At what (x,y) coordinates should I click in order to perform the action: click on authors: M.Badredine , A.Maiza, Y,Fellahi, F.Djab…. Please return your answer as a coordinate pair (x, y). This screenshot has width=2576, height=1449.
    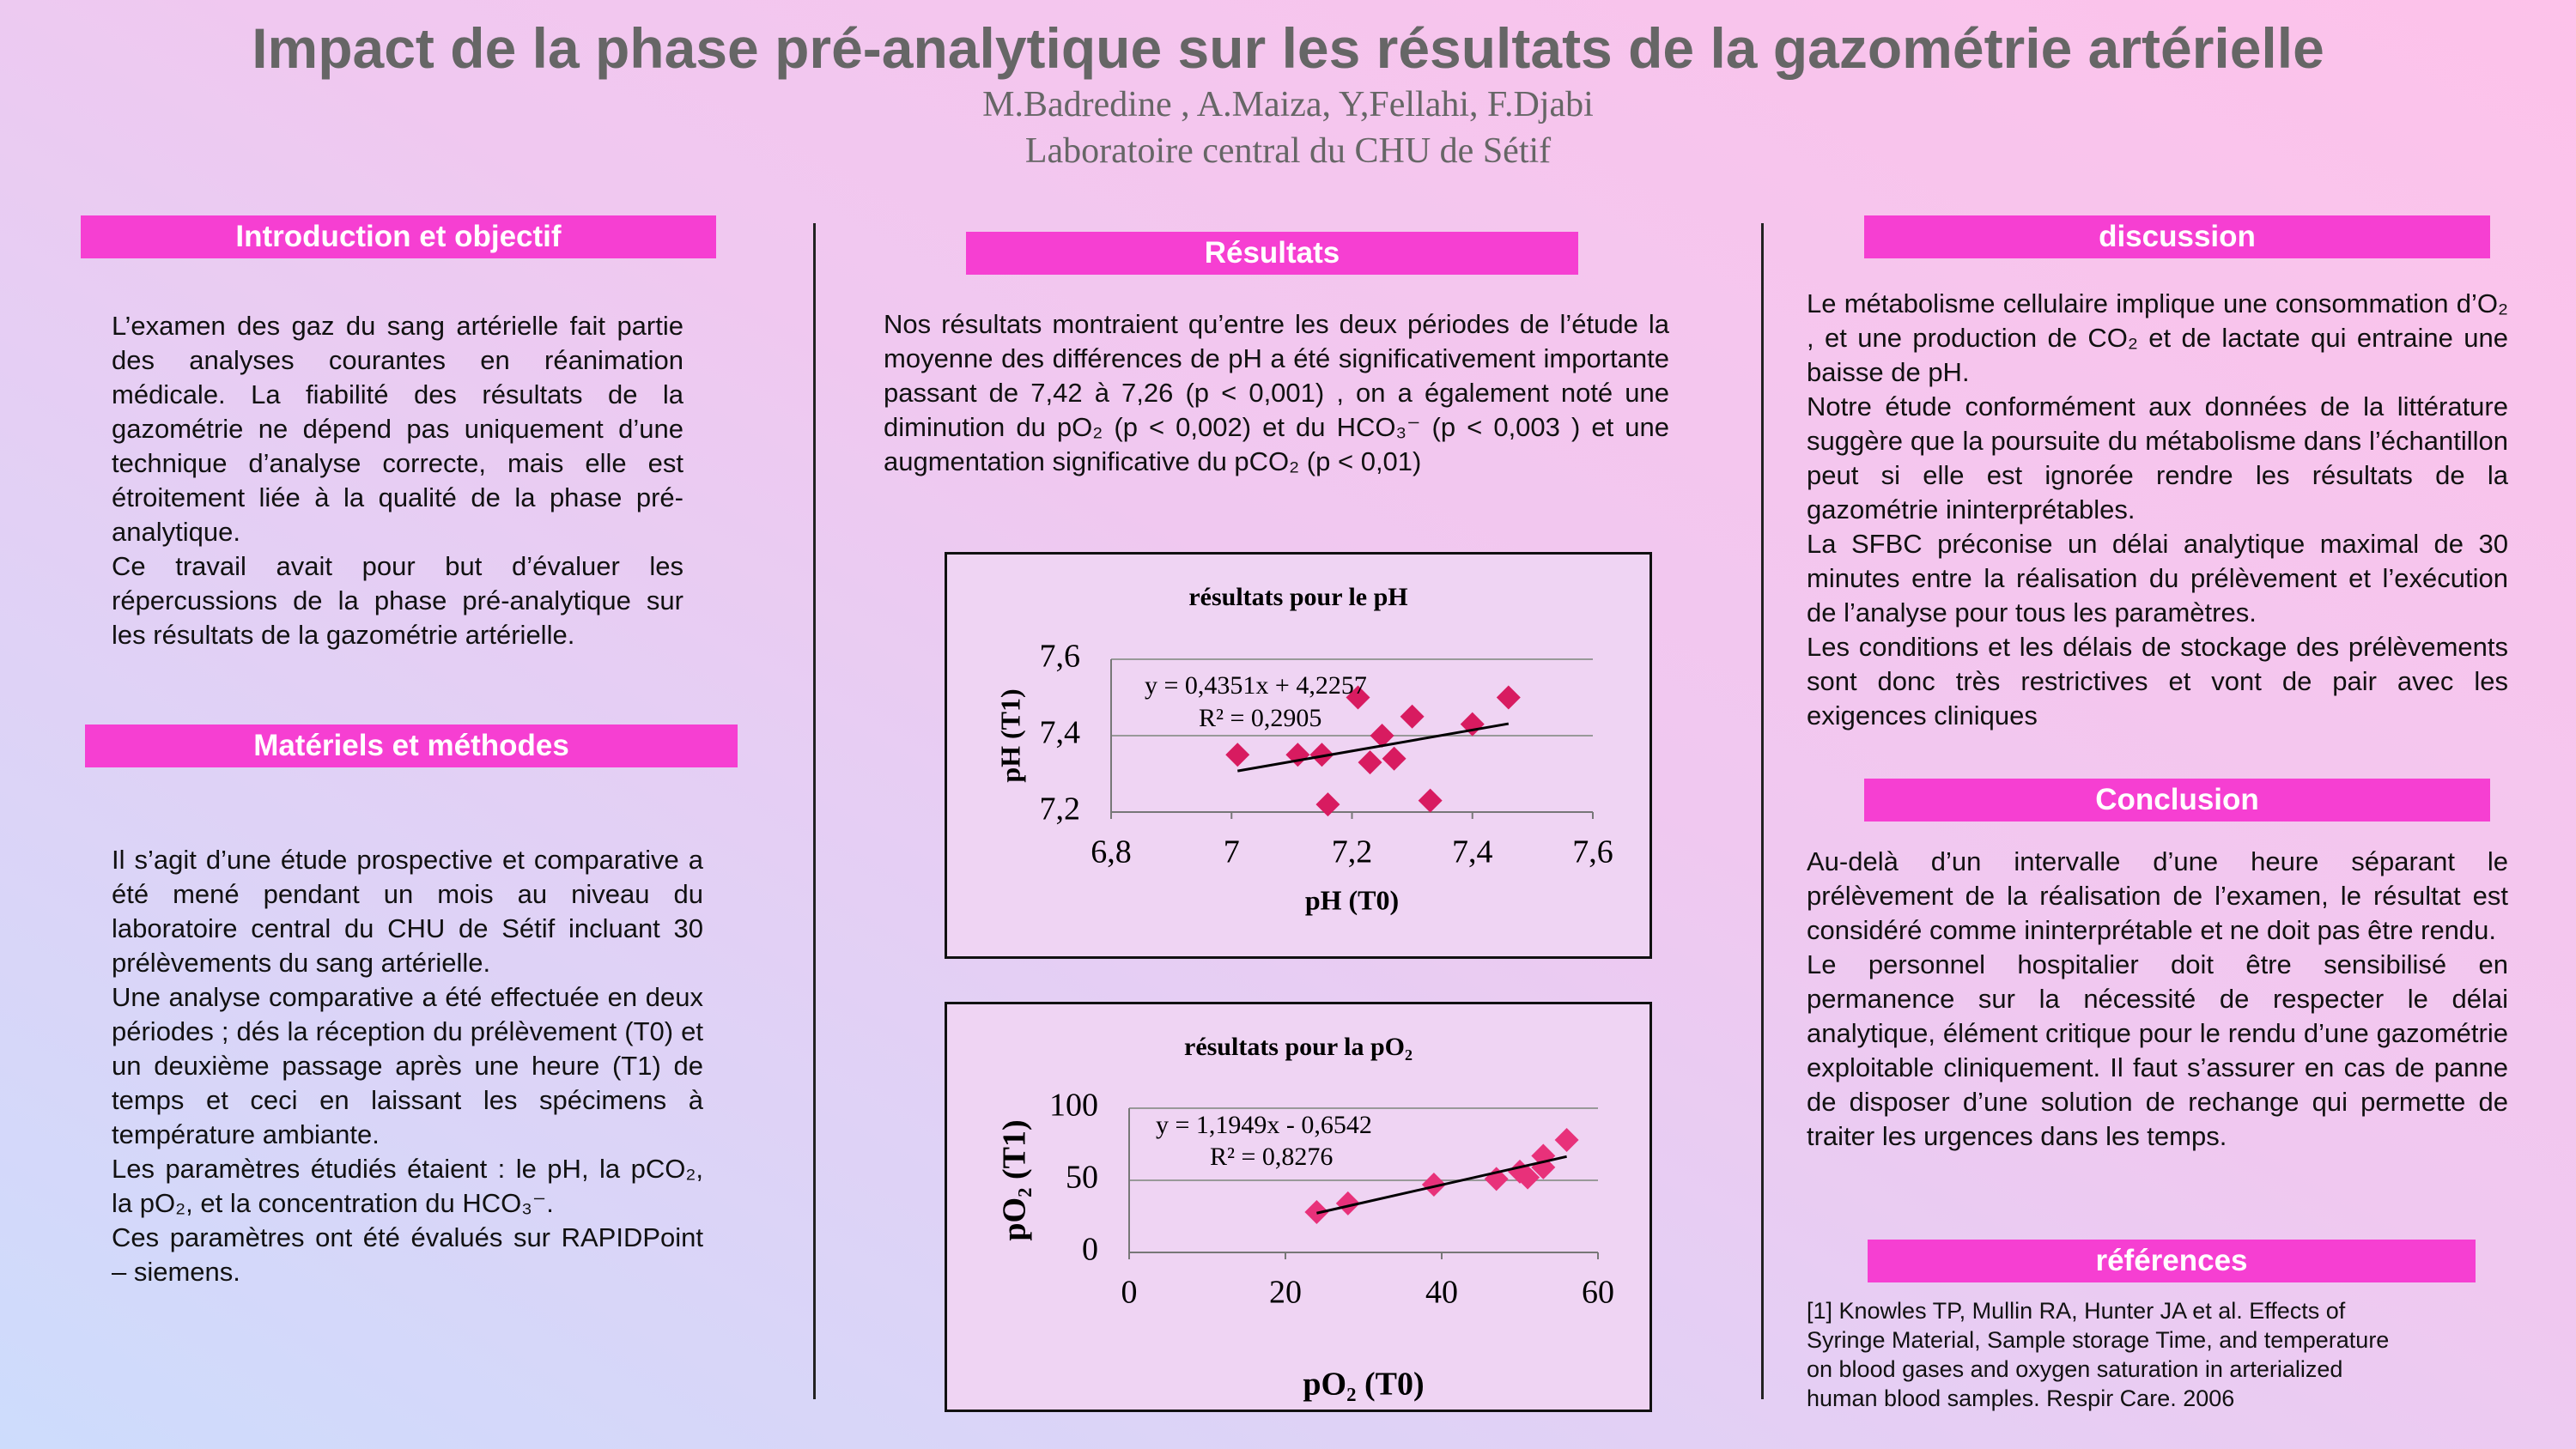
    Looking at the image, I should click on (1288, 104).